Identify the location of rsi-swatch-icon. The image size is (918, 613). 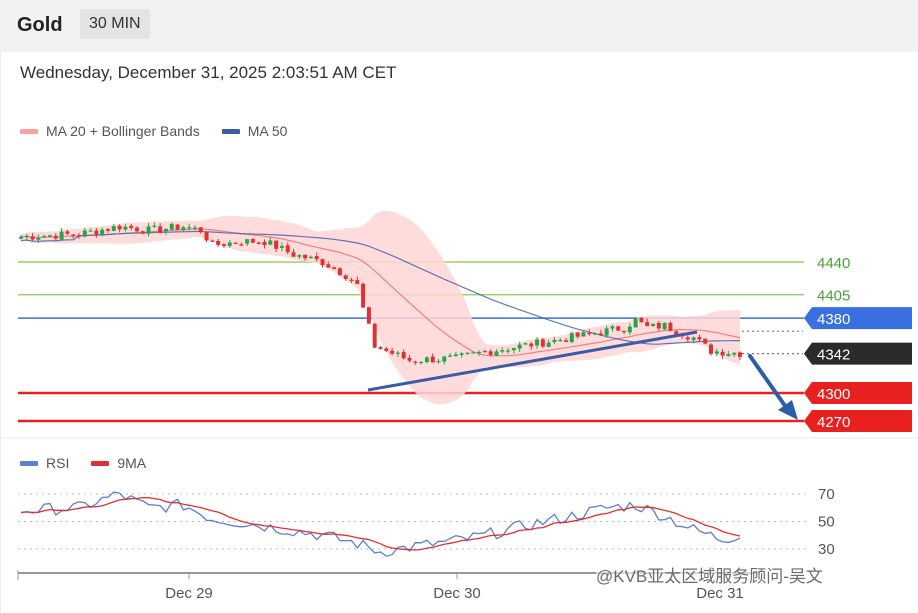
(29, 463).